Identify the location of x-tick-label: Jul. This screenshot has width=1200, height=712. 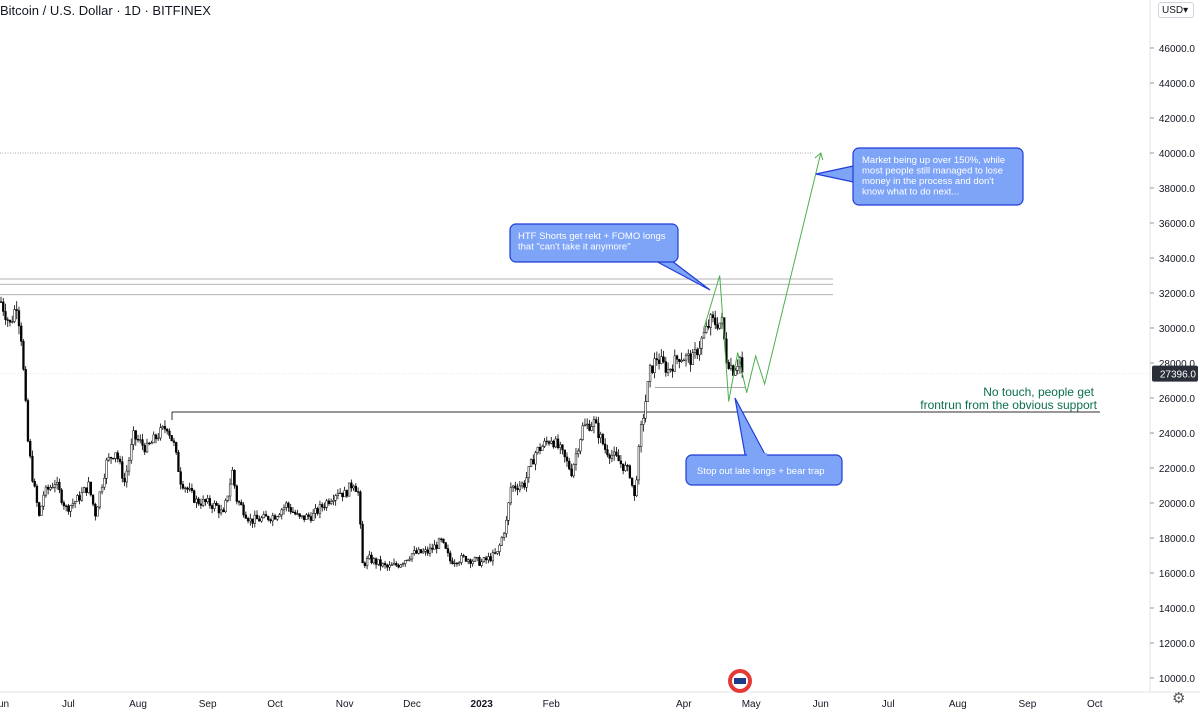
(888, 704).